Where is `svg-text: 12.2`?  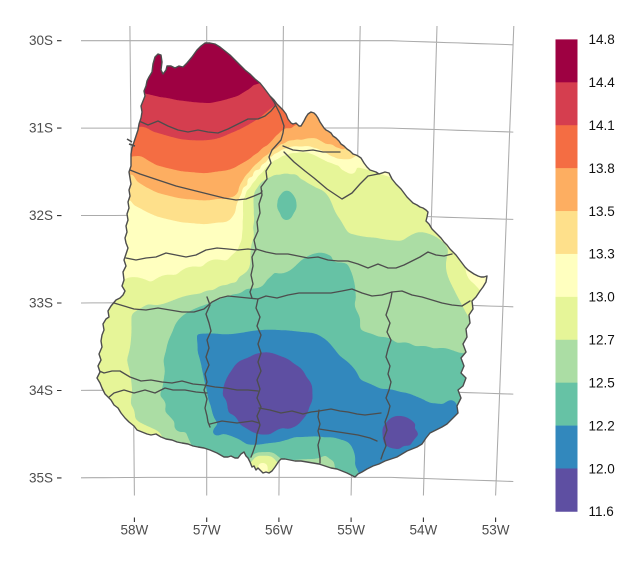
svg-text: 12.2 is located at coordinates (602, 425).